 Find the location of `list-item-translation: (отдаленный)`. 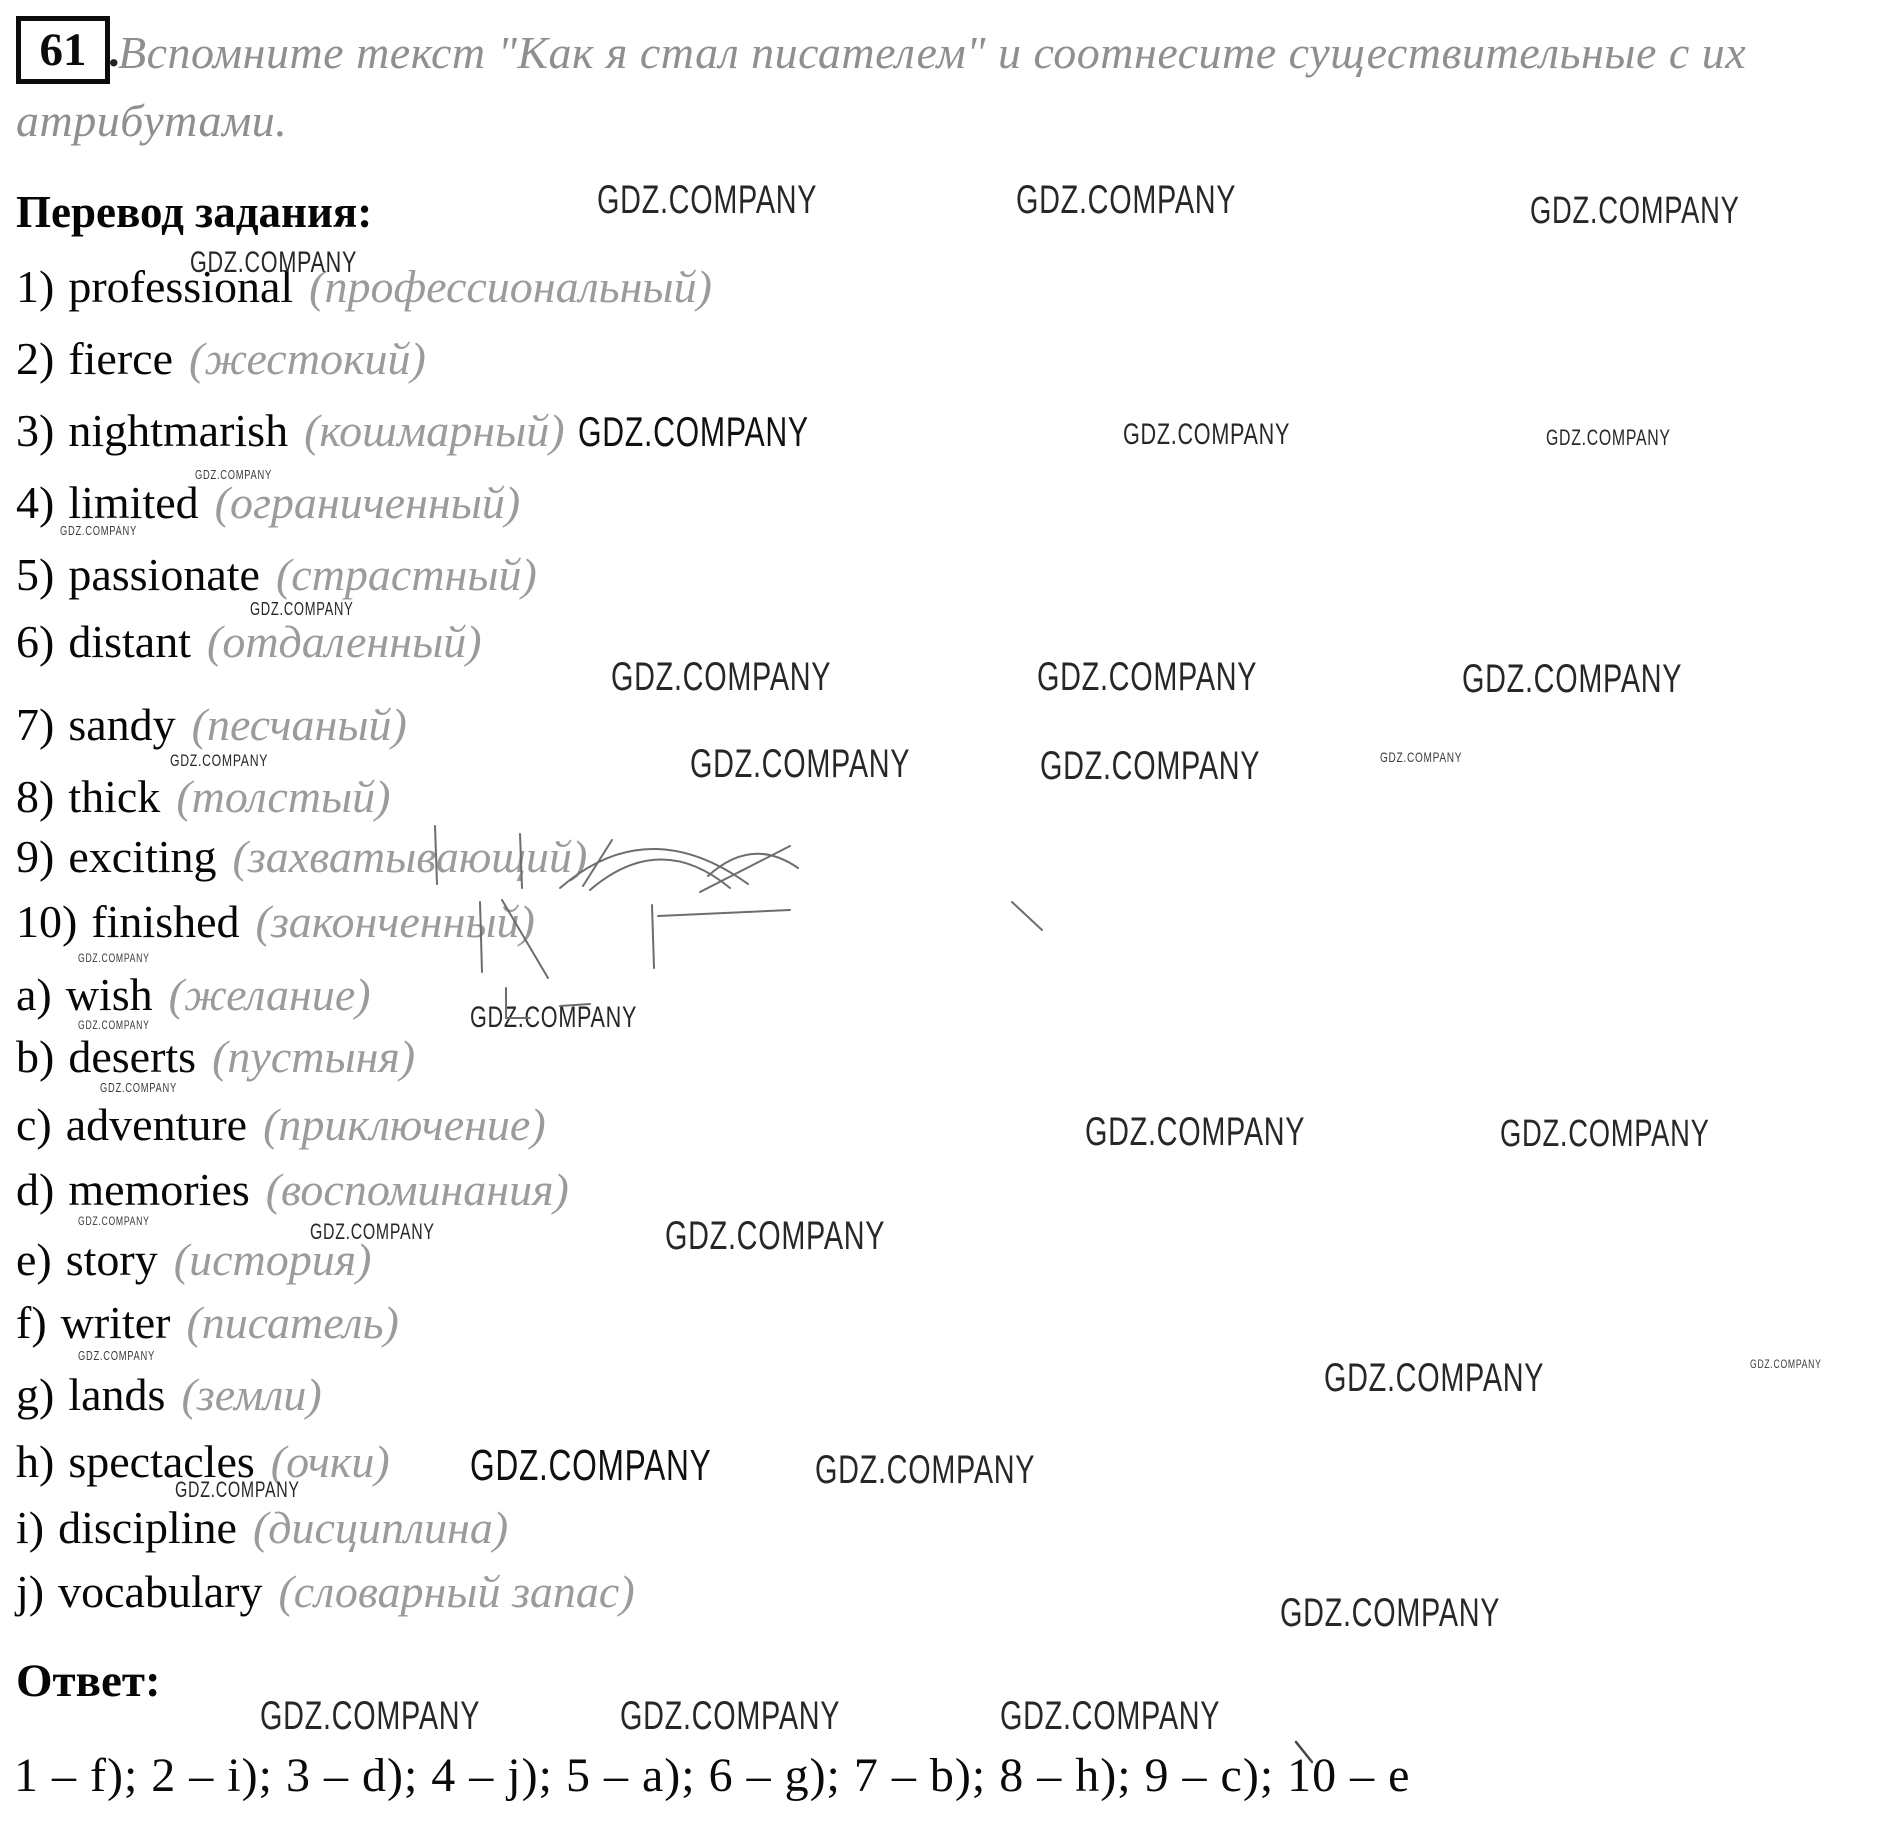

list-item-translation: (отдаленный) is located at coordinates (344, 641).